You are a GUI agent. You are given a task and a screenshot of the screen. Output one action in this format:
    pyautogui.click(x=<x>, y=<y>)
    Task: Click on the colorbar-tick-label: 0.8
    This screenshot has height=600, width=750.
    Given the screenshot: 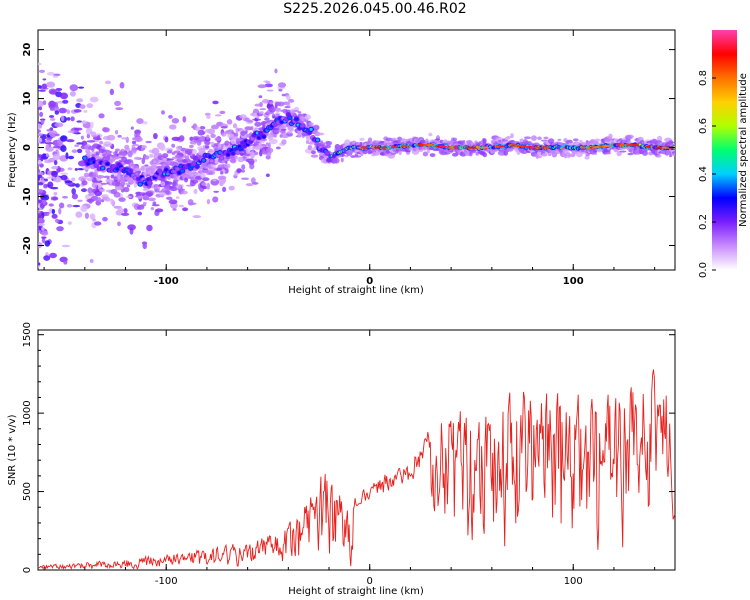 What is the action you would take?
    pyautogui.click(x=703, y=78)
    